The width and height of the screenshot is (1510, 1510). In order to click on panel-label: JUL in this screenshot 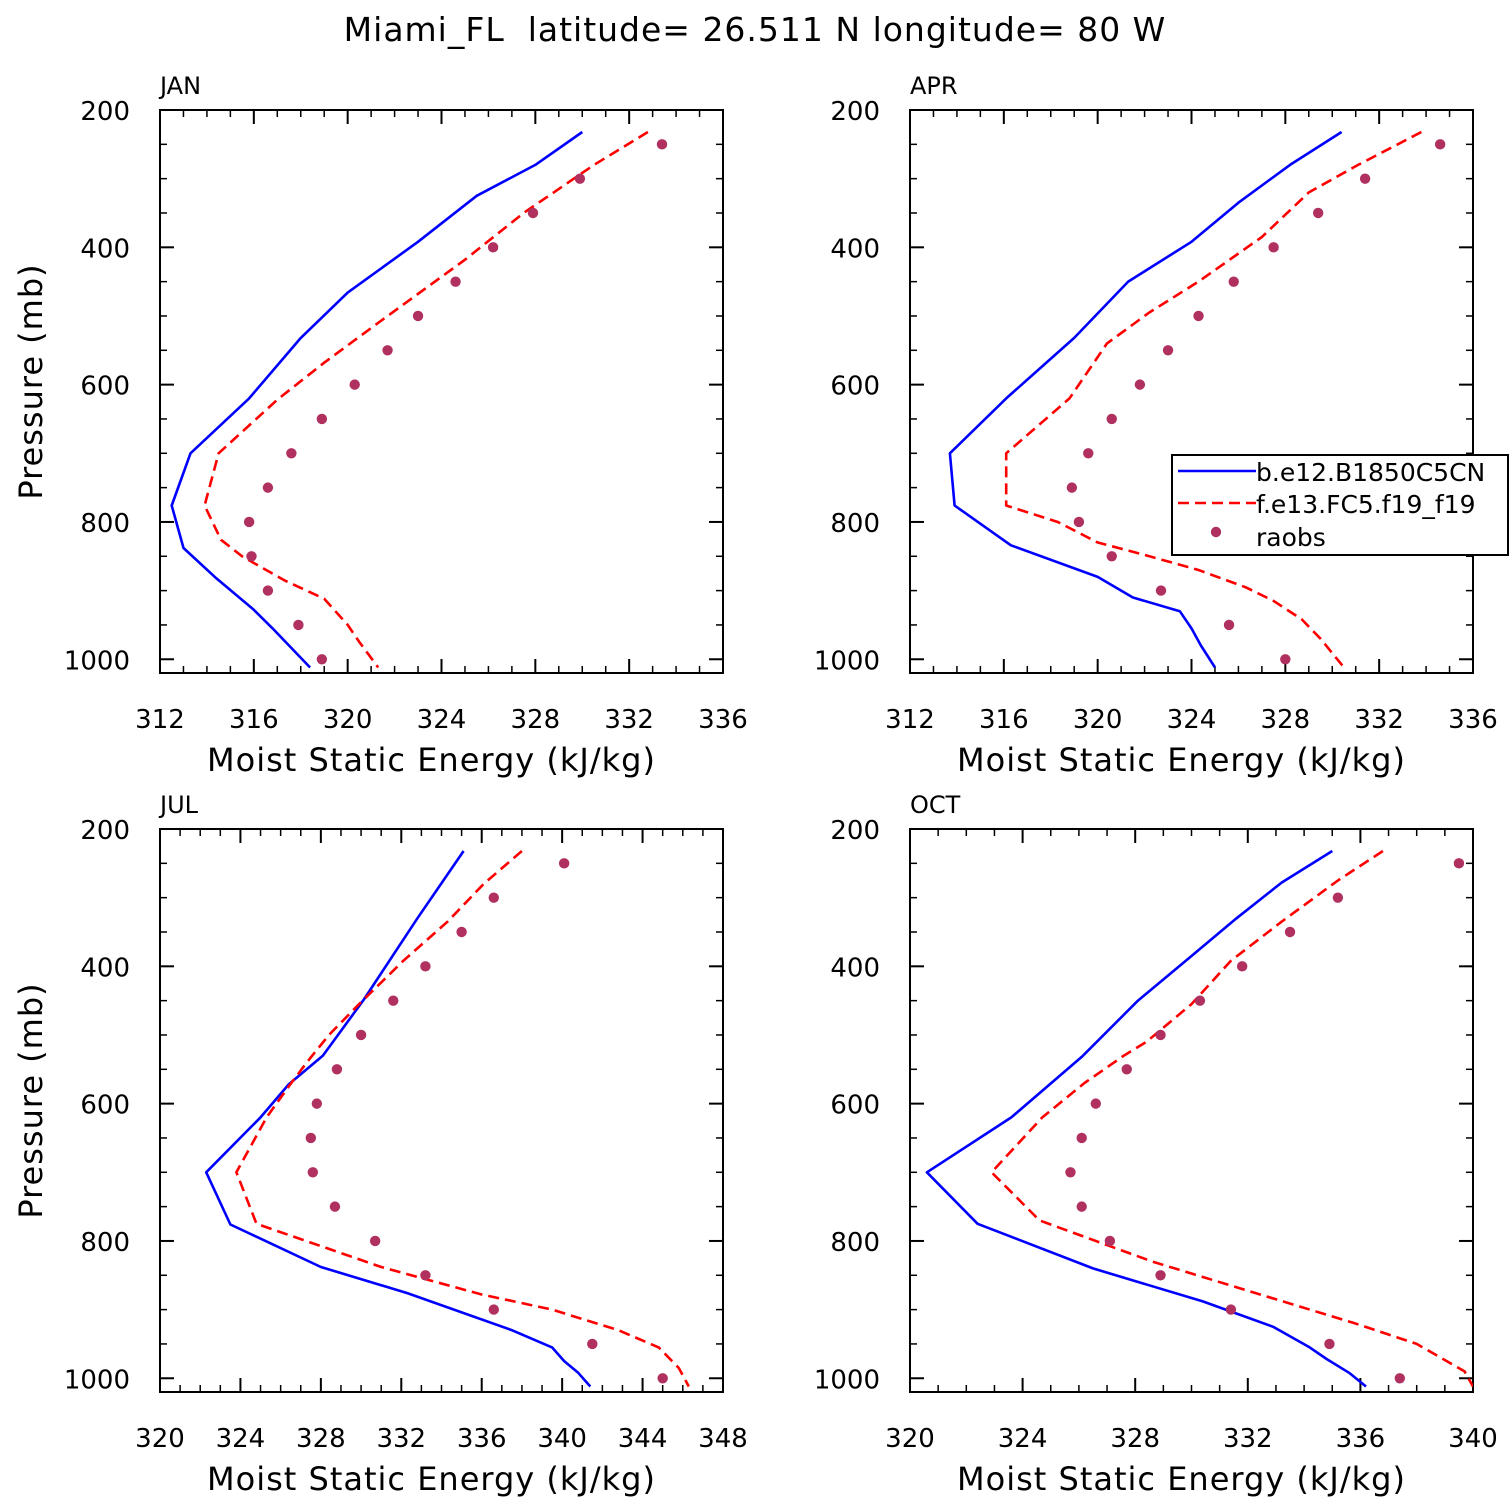, I will do `click(178, 805)`.